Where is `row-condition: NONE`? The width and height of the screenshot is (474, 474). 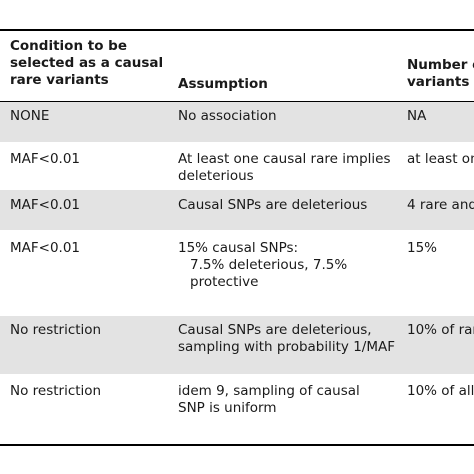 row-condition: NONE is located at coordinates (30, 116).